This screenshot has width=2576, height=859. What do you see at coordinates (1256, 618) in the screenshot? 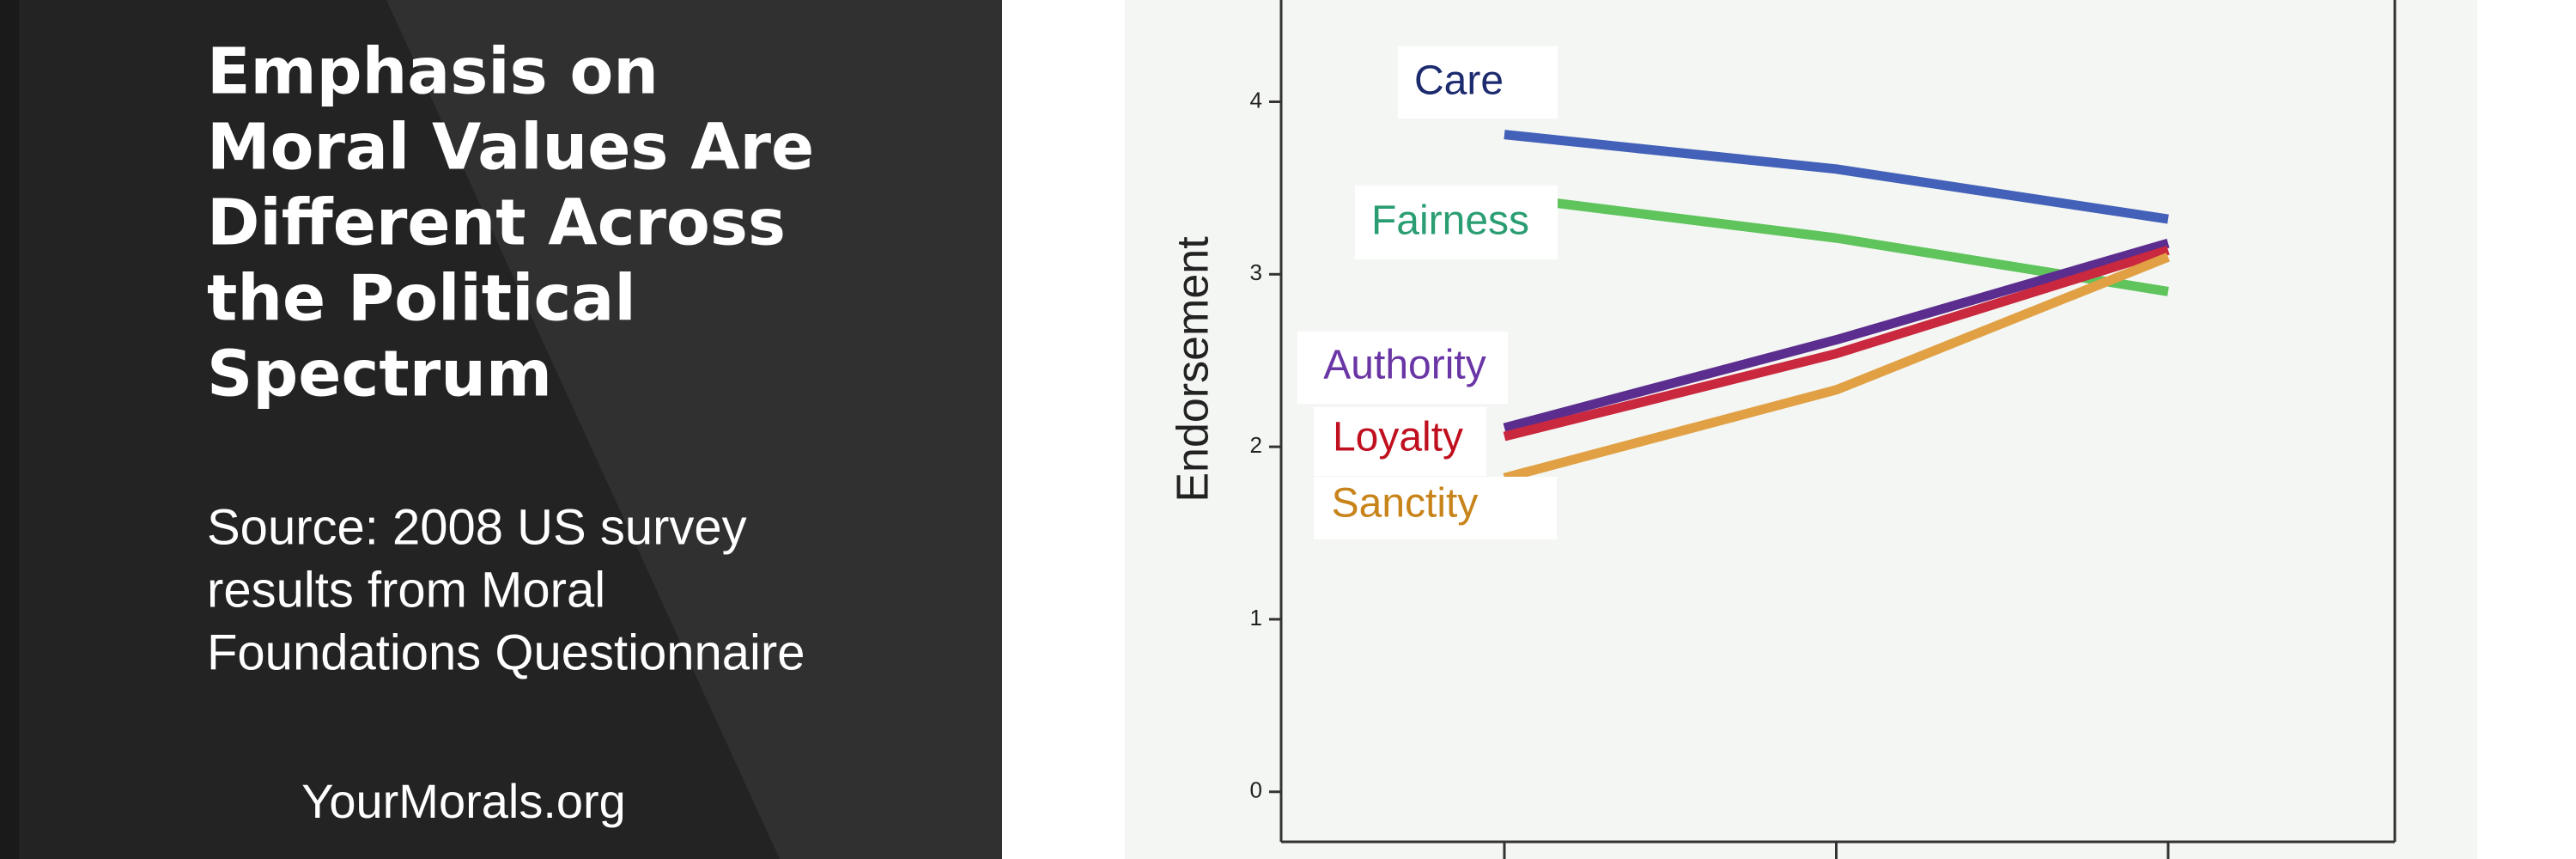
I see `y-tick-label: 1` at bounding box center [1256, 618].